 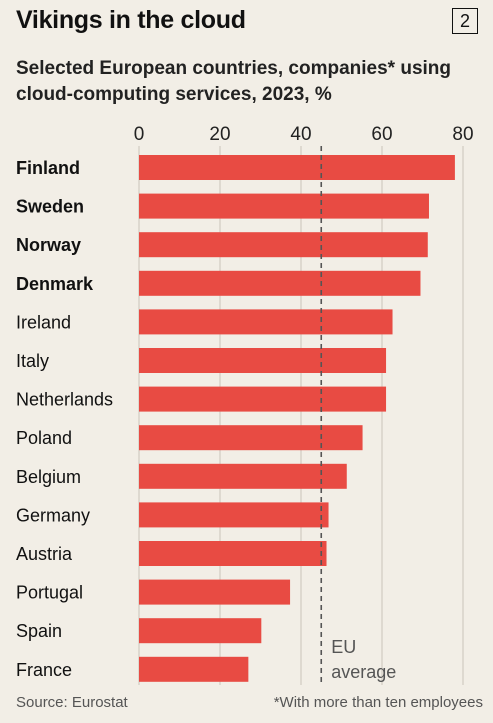 I want to click on category-label: Ireland, so click(x=43, y=322).